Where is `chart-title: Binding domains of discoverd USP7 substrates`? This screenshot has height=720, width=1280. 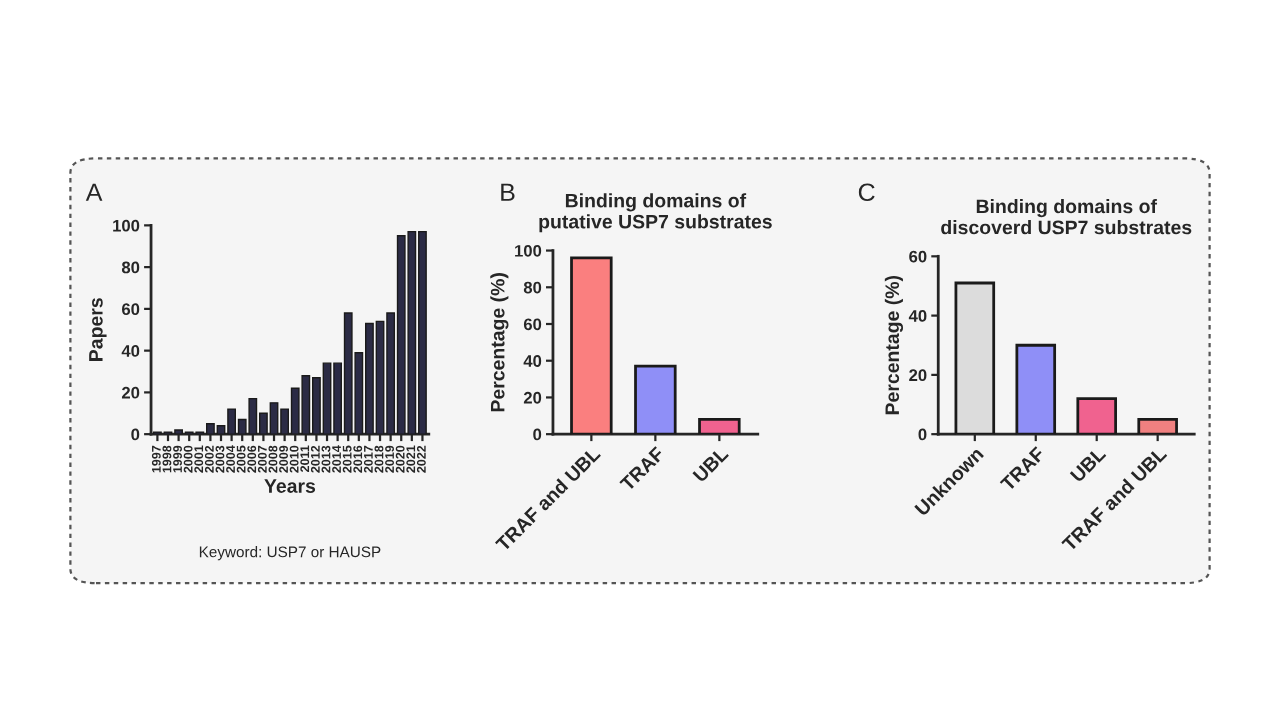 chart-title: Binding domains of discoverd USP7 substrates is located at coordinates (1066, 216).